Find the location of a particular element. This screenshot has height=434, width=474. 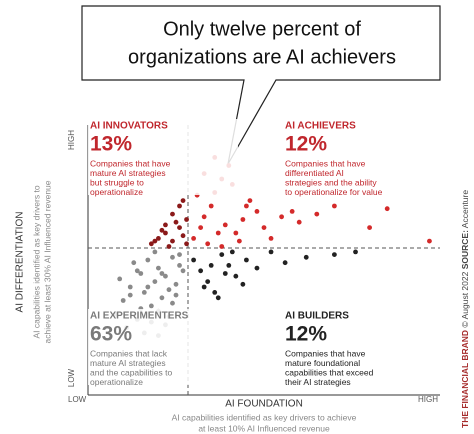

x-end: HIGH is located at coordinates (428, 399).